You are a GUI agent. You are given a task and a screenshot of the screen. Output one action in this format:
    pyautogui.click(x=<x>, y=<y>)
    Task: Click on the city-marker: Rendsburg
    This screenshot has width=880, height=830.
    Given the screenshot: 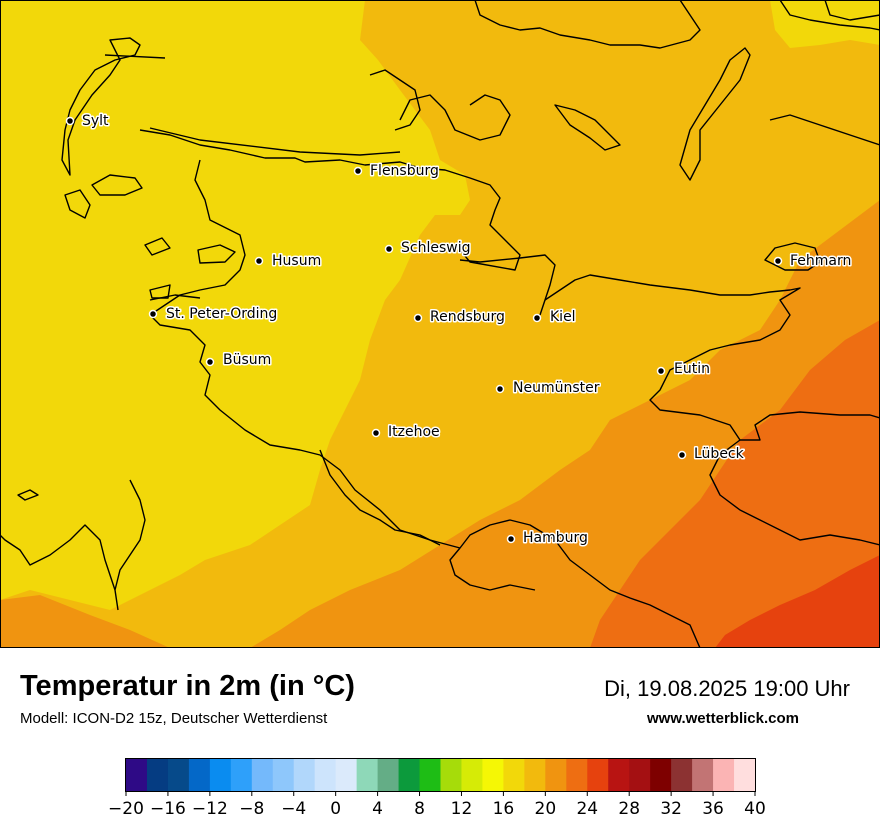 What is the action you would take?
    pyautogui.click(x=459, y=317)
    